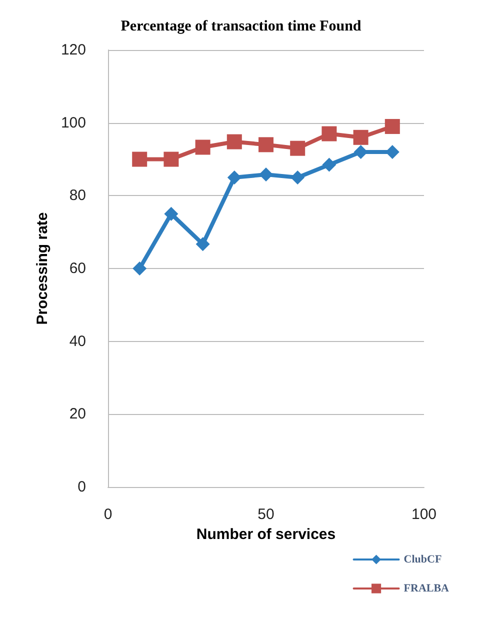 The image size is (482, 617). Describe the element at coordinates (77, 414) in the screenshot. I see `y-tick-label: 20` at that location.